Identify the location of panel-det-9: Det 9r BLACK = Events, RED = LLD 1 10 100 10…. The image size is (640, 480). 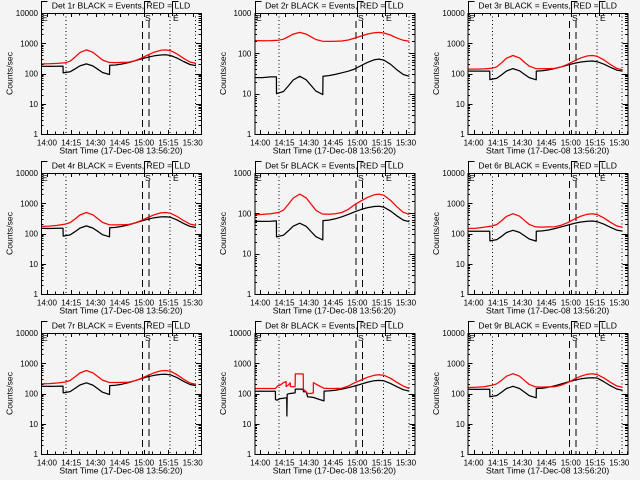
(530, 398).